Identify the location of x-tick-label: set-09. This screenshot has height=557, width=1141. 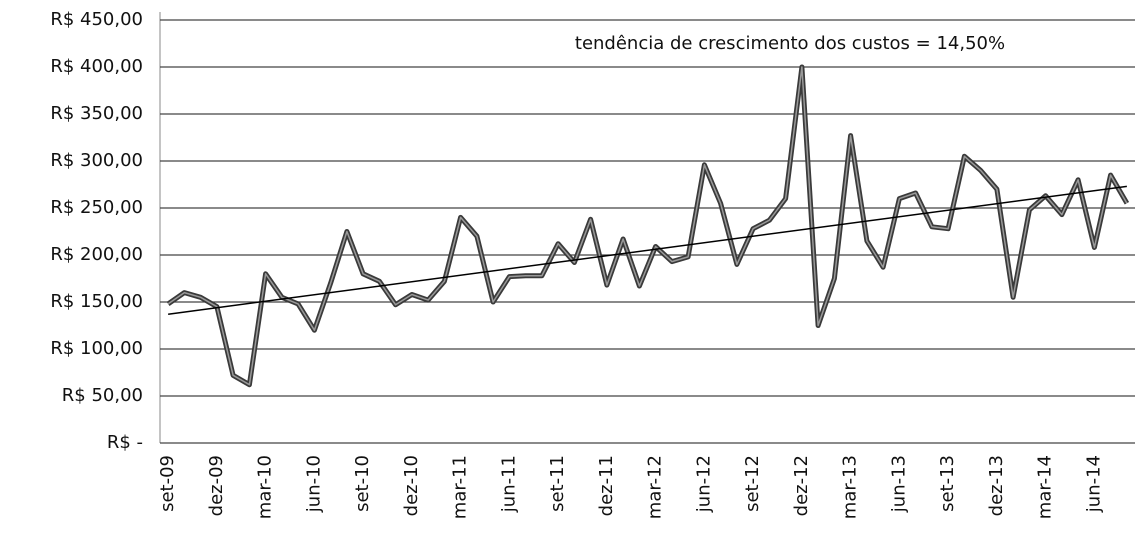
(167, 483).